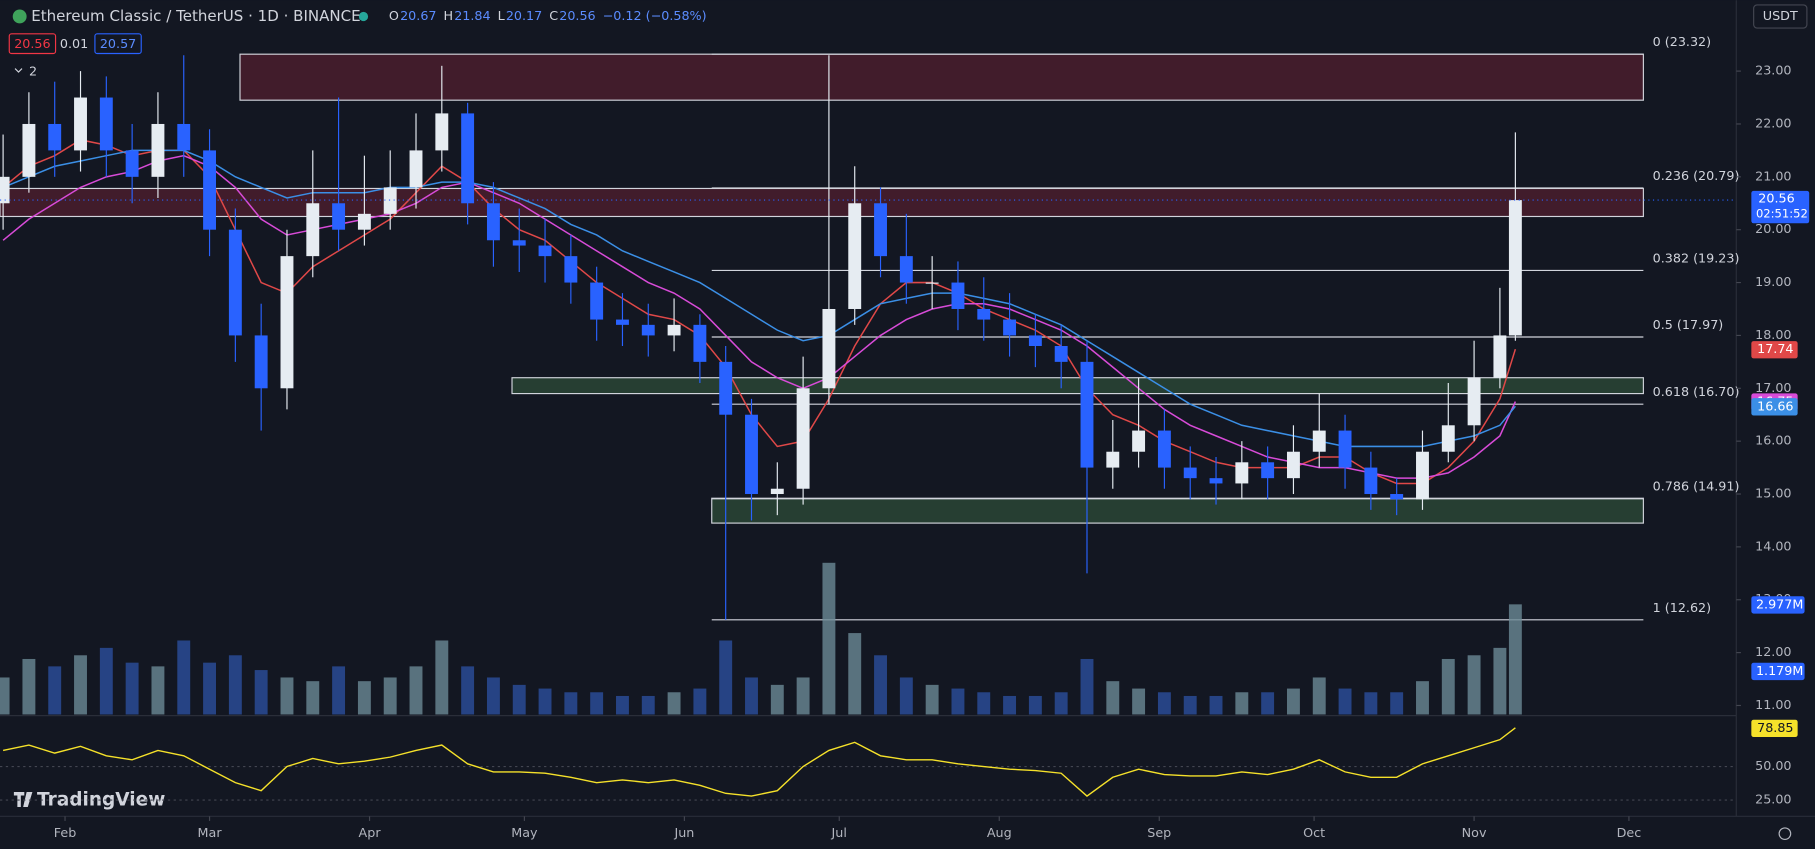 This screenshot has width=1815, height=849. What do you see at coordinates (18, 70) in the screenshot?
I see `collapse-icon` at bounding box center [18, 70].